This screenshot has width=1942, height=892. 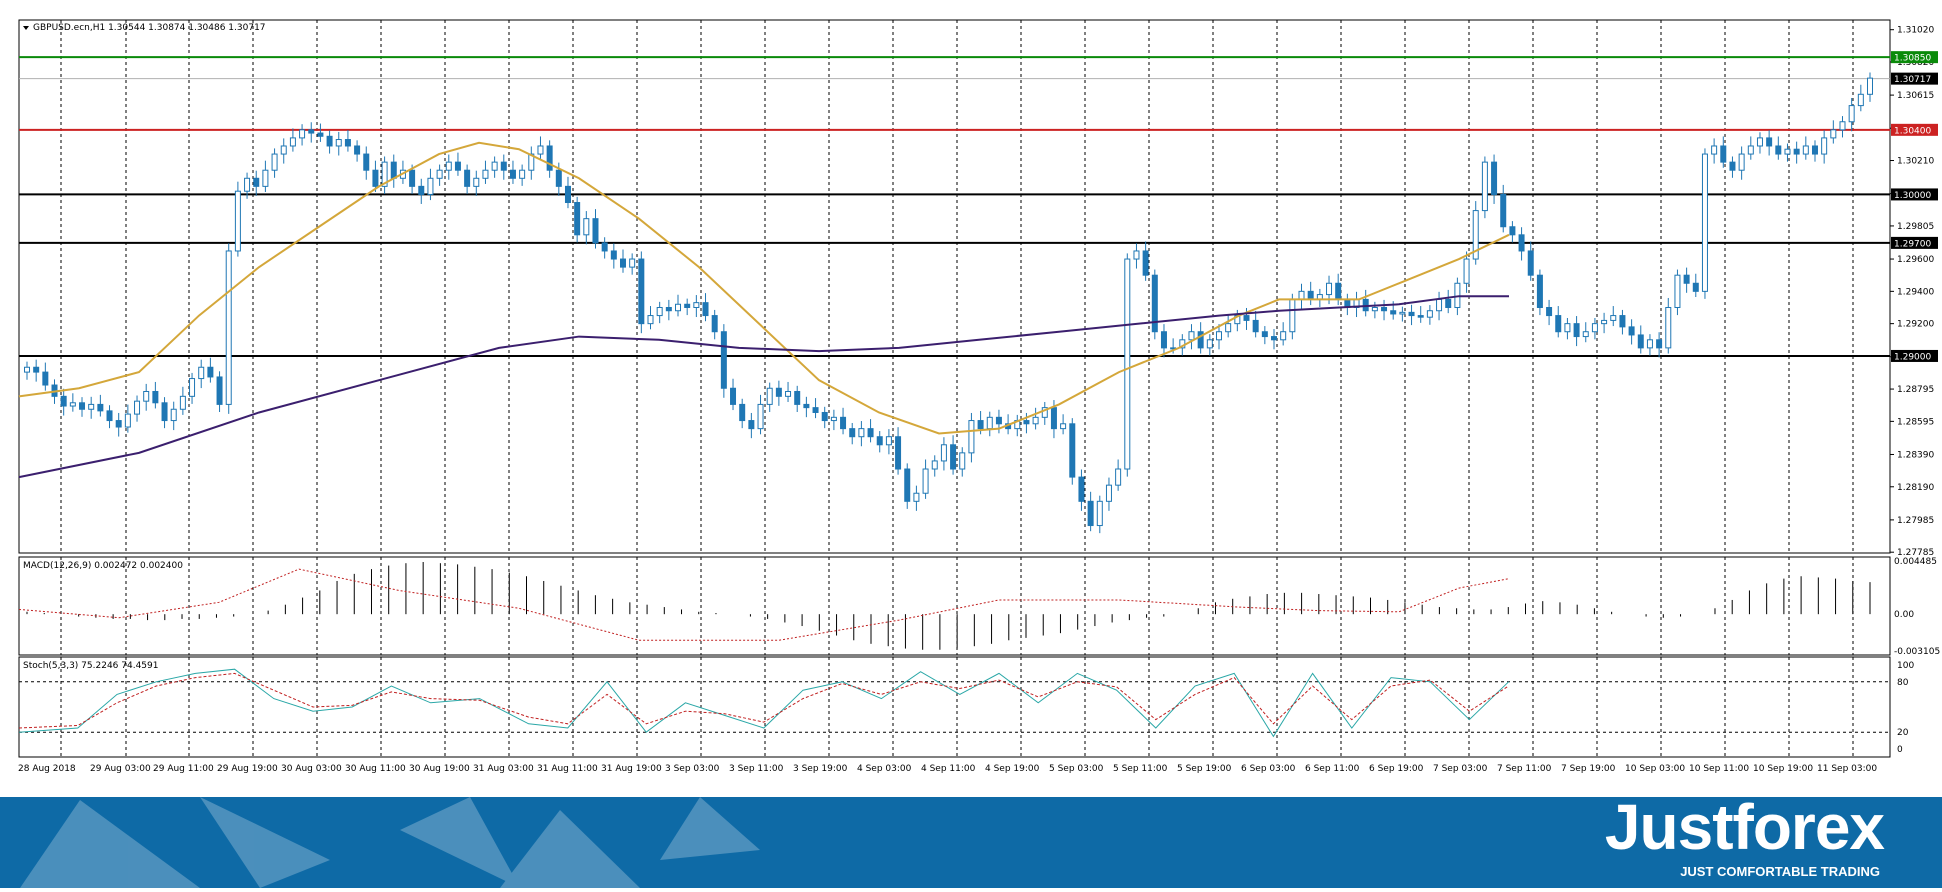 What do you see at coordinates (1847, 769) in the screenshot?
I see `time-label: 11 Sep 03:00` at bounding box center [1847, 769].